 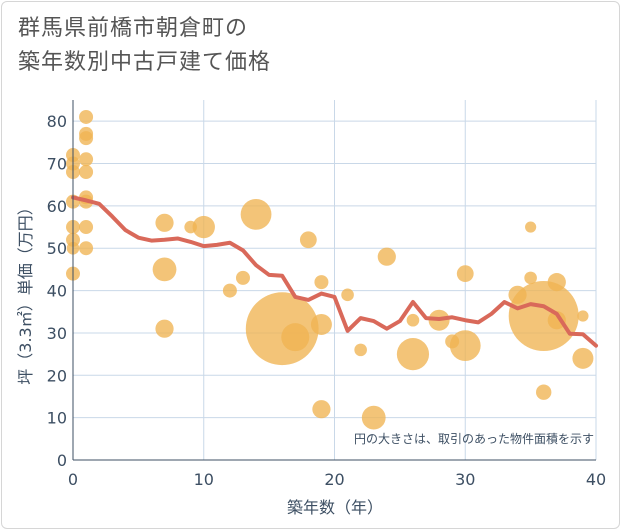 I want to click on x-tick-label: 10, so click(x=204, y=479).